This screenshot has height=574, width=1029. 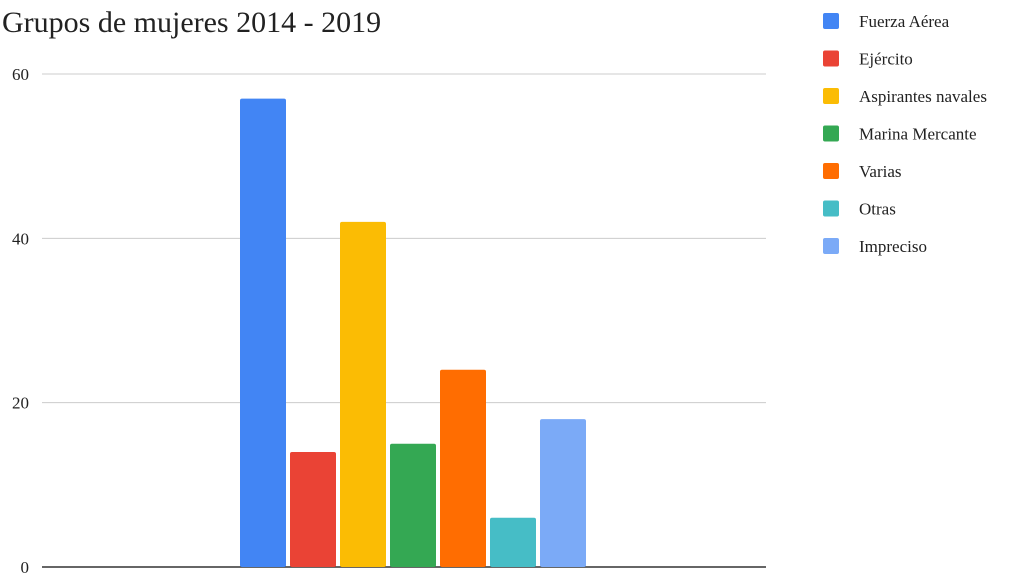 I want to click on legend-label: Marina Mercante, so click(x=918, y=134).